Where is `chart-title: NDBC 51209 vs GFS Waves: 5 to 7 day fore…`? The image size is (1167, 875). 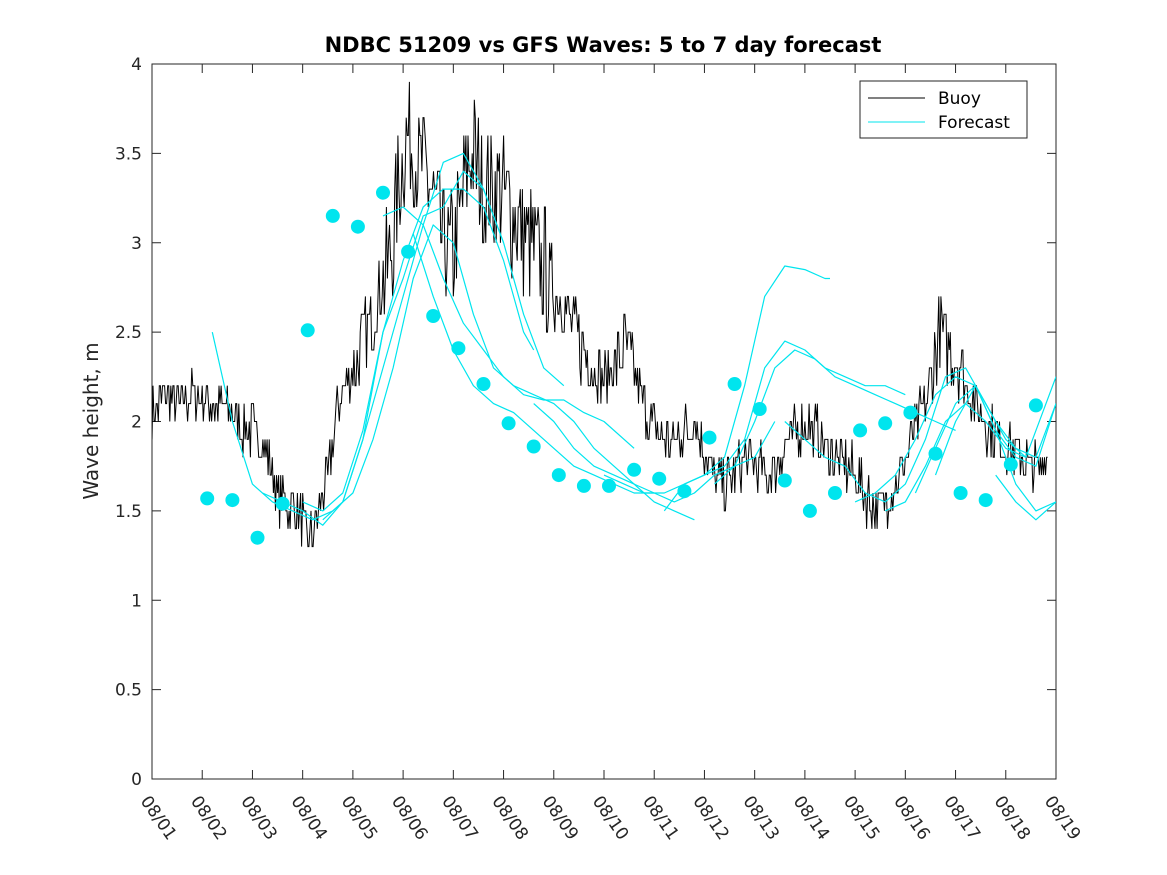
chart-title: NDBC 51209 vs GFS Waves: 5 to 7 day fore… is located at coordinates (603, 45).